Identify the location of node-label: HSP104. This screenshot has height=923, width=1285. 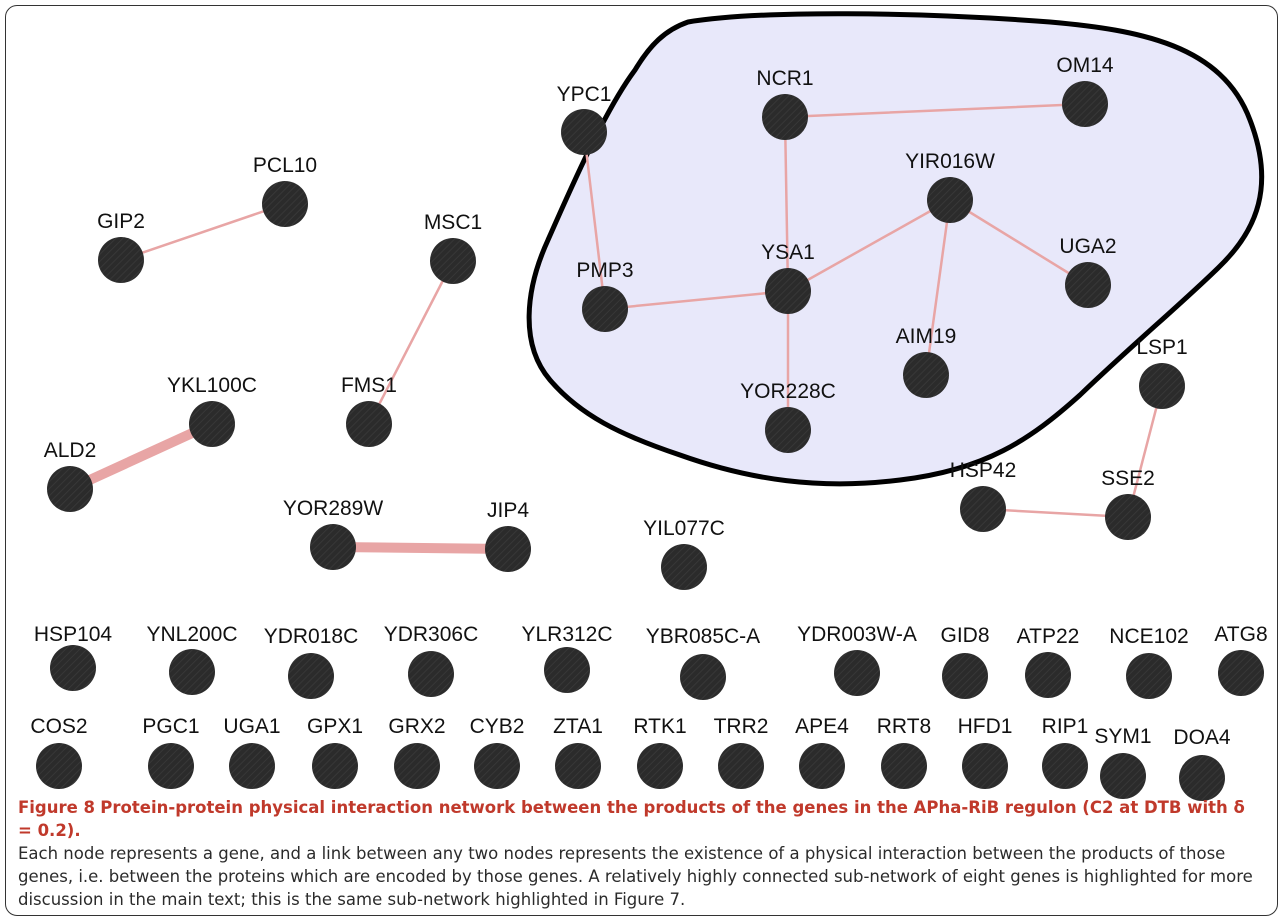
(73, 634).